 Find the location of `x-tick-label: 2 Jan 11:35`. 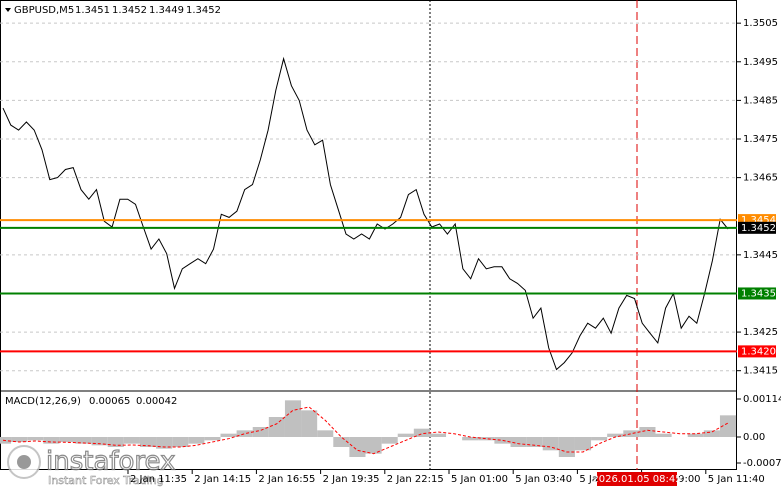

x-tick-label: 2 Jan 11:35 is located at coordinates (158, 479).